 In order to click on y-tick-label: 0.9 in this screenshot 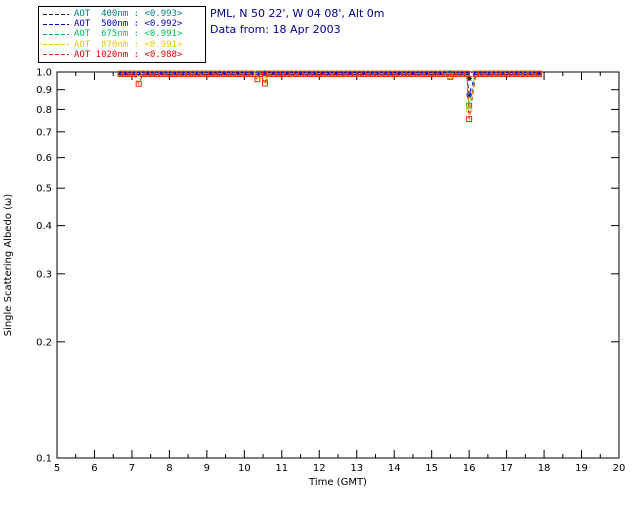, I will do `click(44, 90)`.